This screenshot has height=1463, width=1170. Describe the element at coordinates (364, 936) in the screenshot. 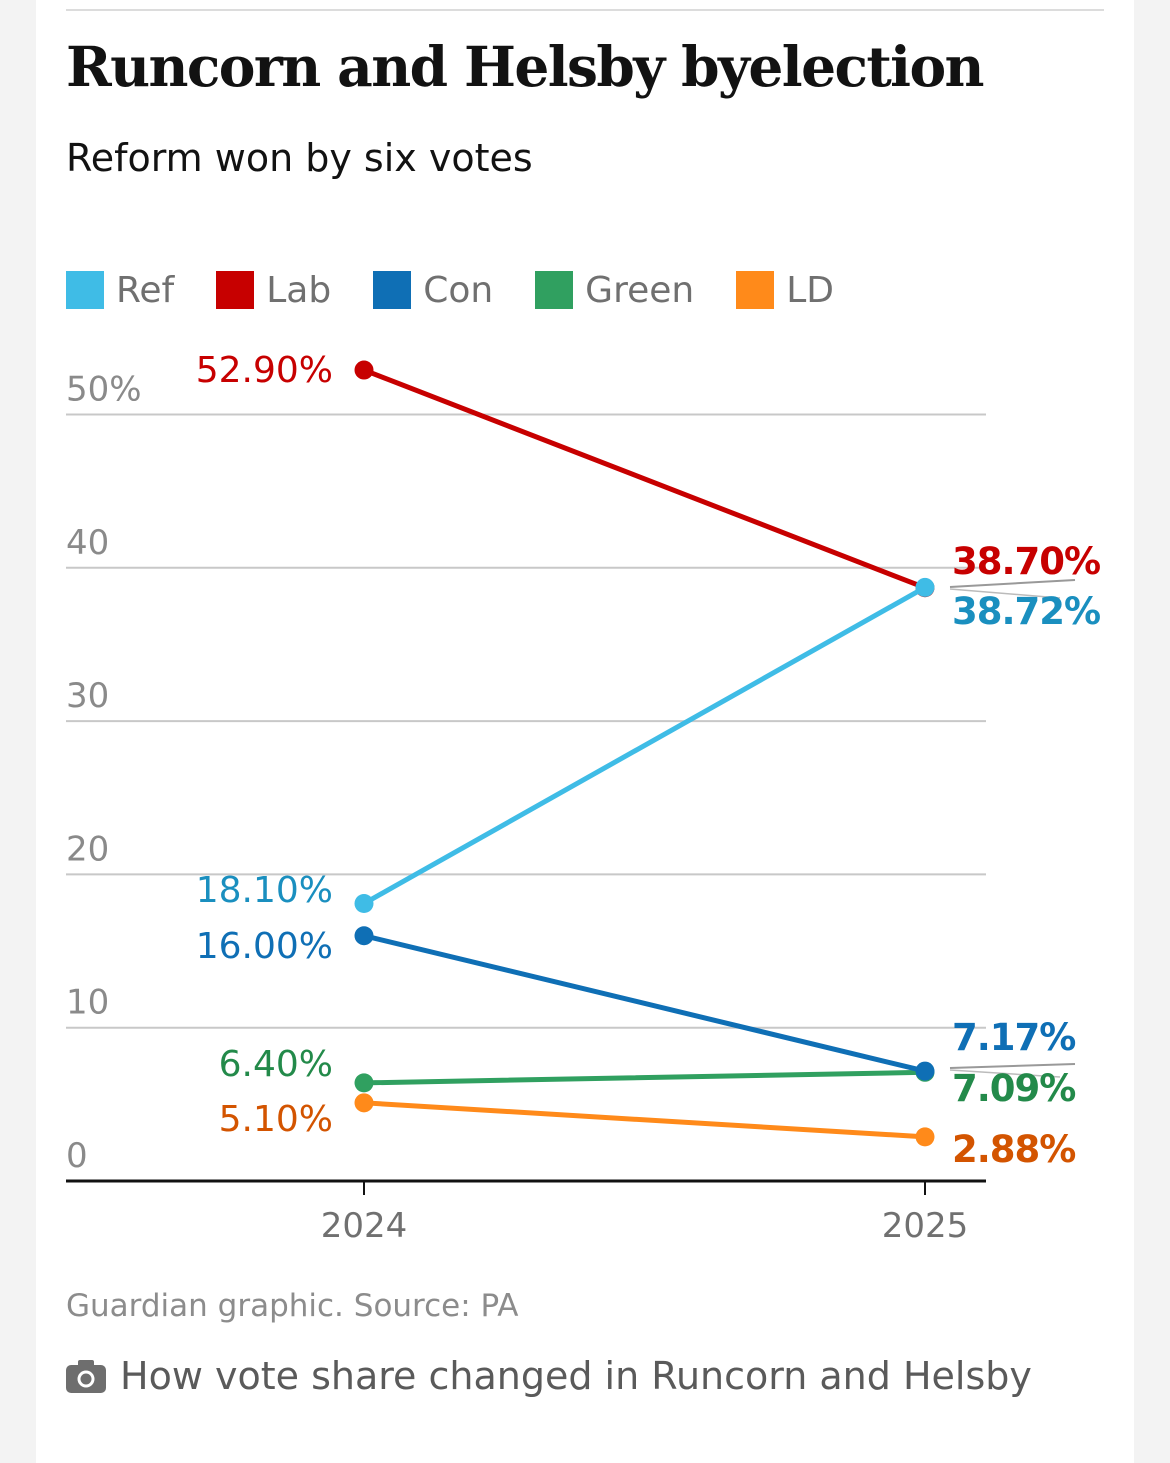

I see `data-point-con-2024` at that location.